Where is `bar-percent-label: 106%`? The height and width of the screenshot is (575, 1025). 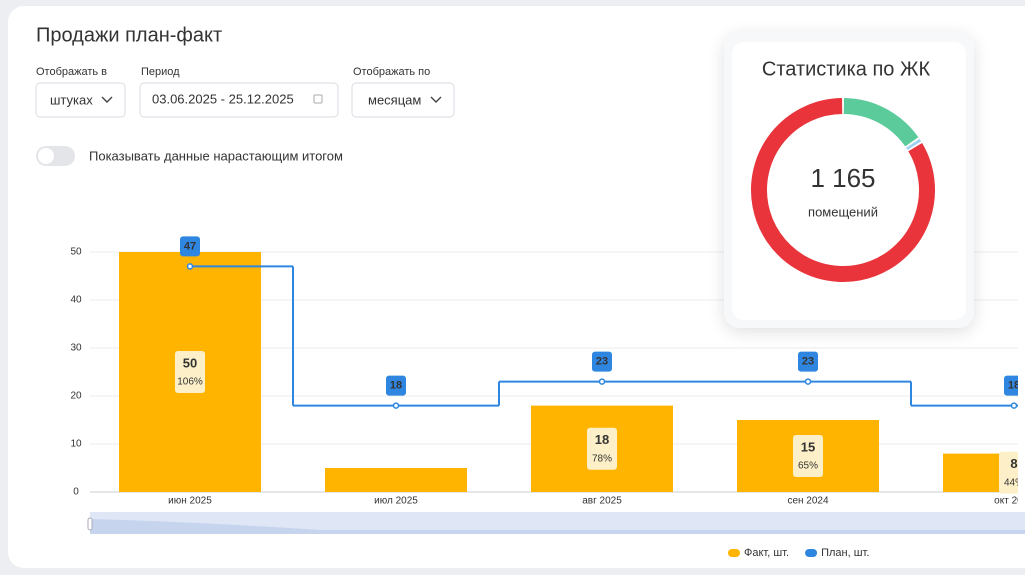
bar-percent-label: 106% is located at coordinates (190, 382).